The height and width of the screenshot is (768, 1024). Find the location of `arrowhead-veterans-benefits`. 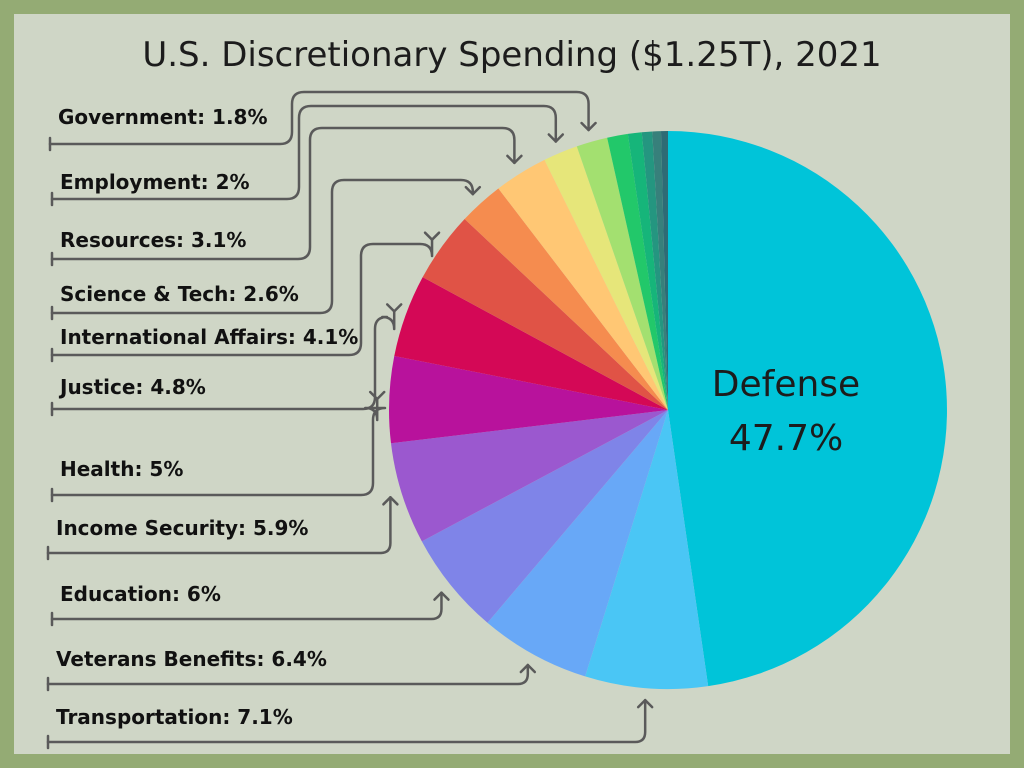

arrowhead-veterans-benefits is located at coordinates (528, 668).